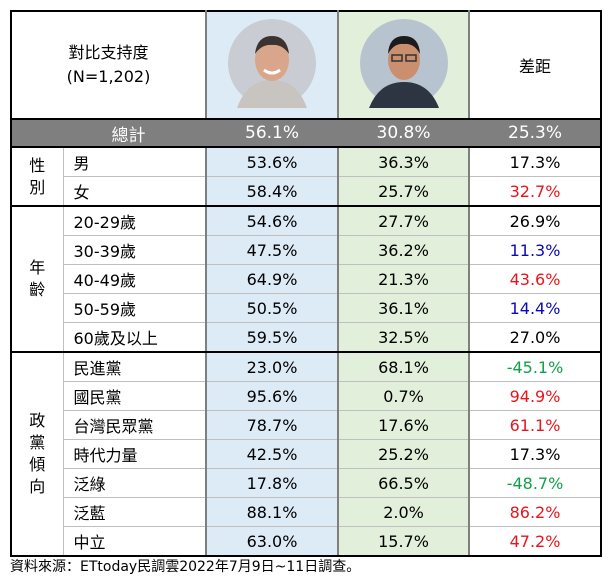  What do you see at coordinates (535, 191) in the screenshot?
I see `diff-value: 32.7%` at bounding box center [535, 191].